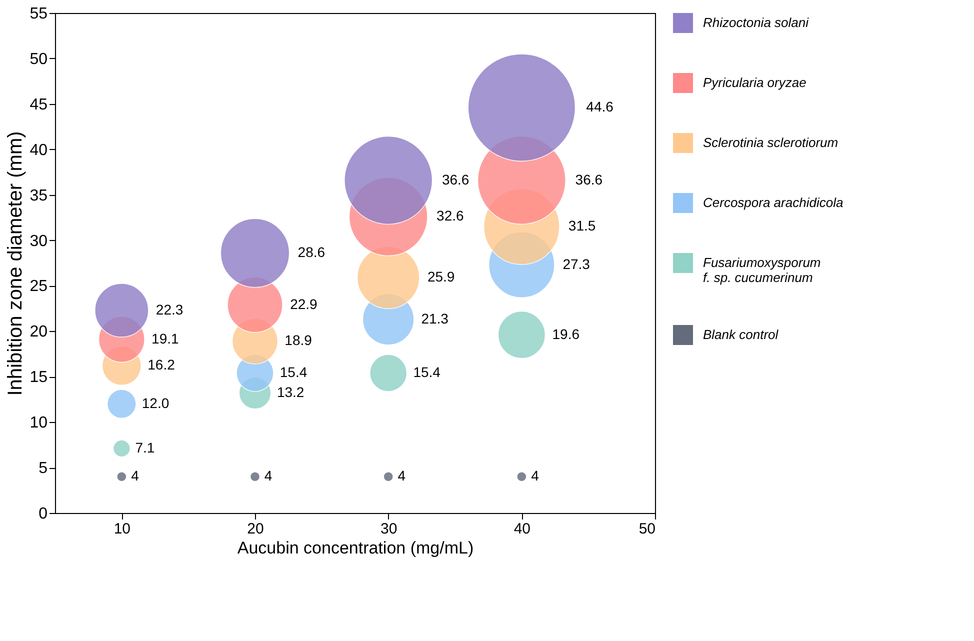 The height and width of the screenshot is (641, 974). Describe the element at coordinates (39, 14) in the screenshot. I see `y-tick-label: 55` at that location.